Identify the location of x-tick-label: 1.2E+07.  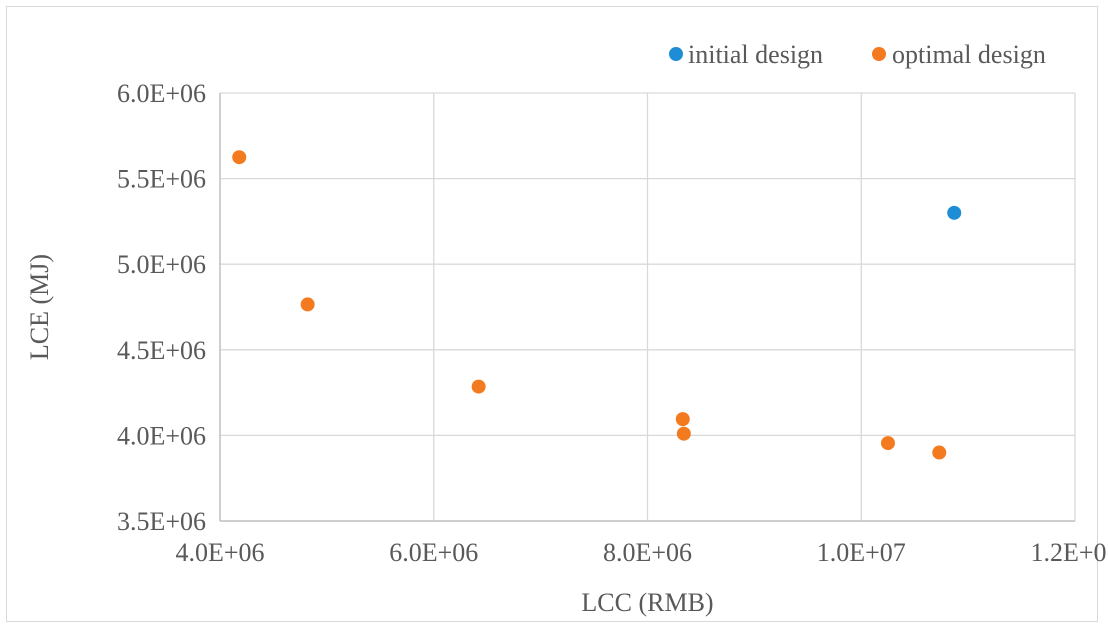
(1069, 552).